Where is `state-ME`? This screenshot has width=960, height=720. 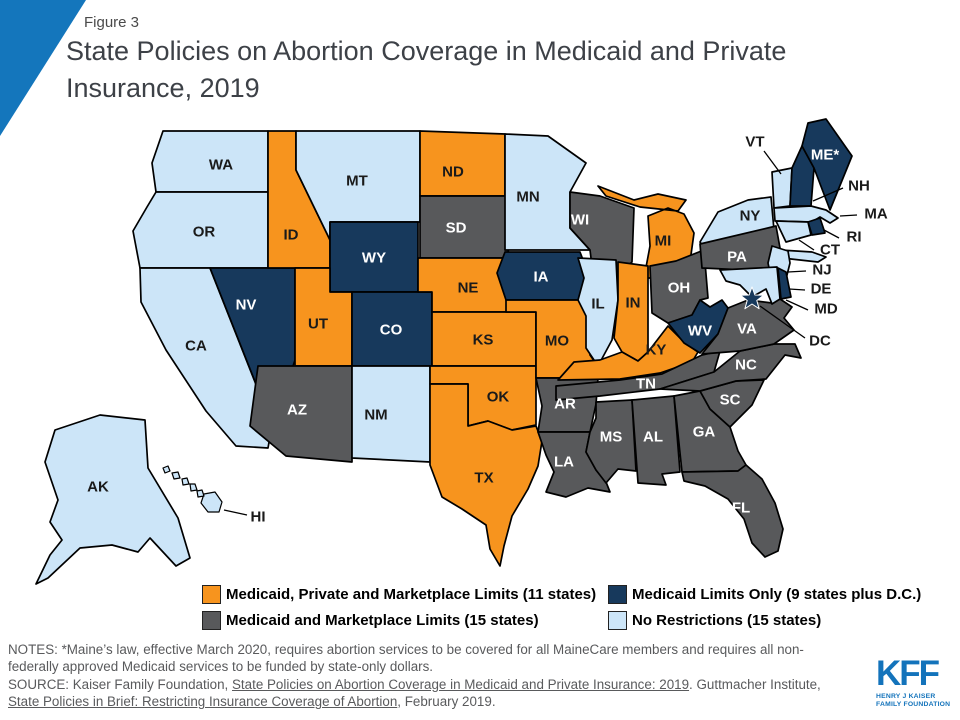
state-ME is located at coordinates (827, 164).